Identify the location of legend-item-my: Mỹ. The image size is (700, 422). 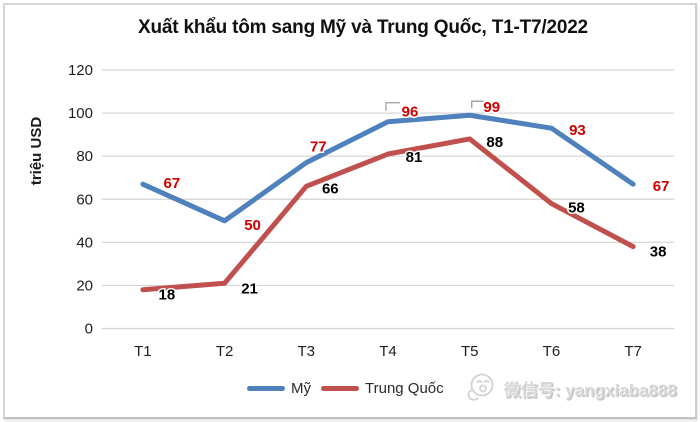
(279, 388).